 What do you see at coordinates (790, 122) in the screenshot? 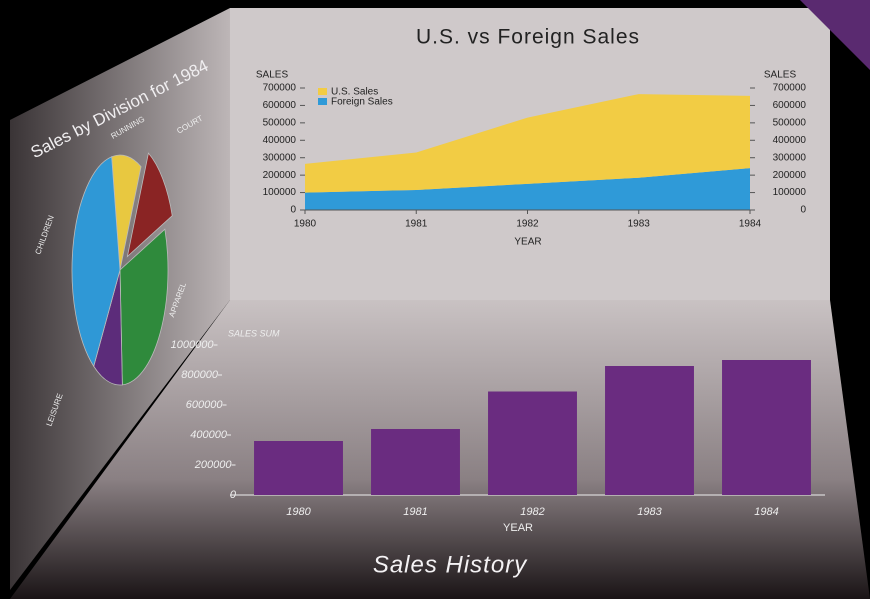
I see `y2-tick-label: 500000` at bounding box center [790, 122].